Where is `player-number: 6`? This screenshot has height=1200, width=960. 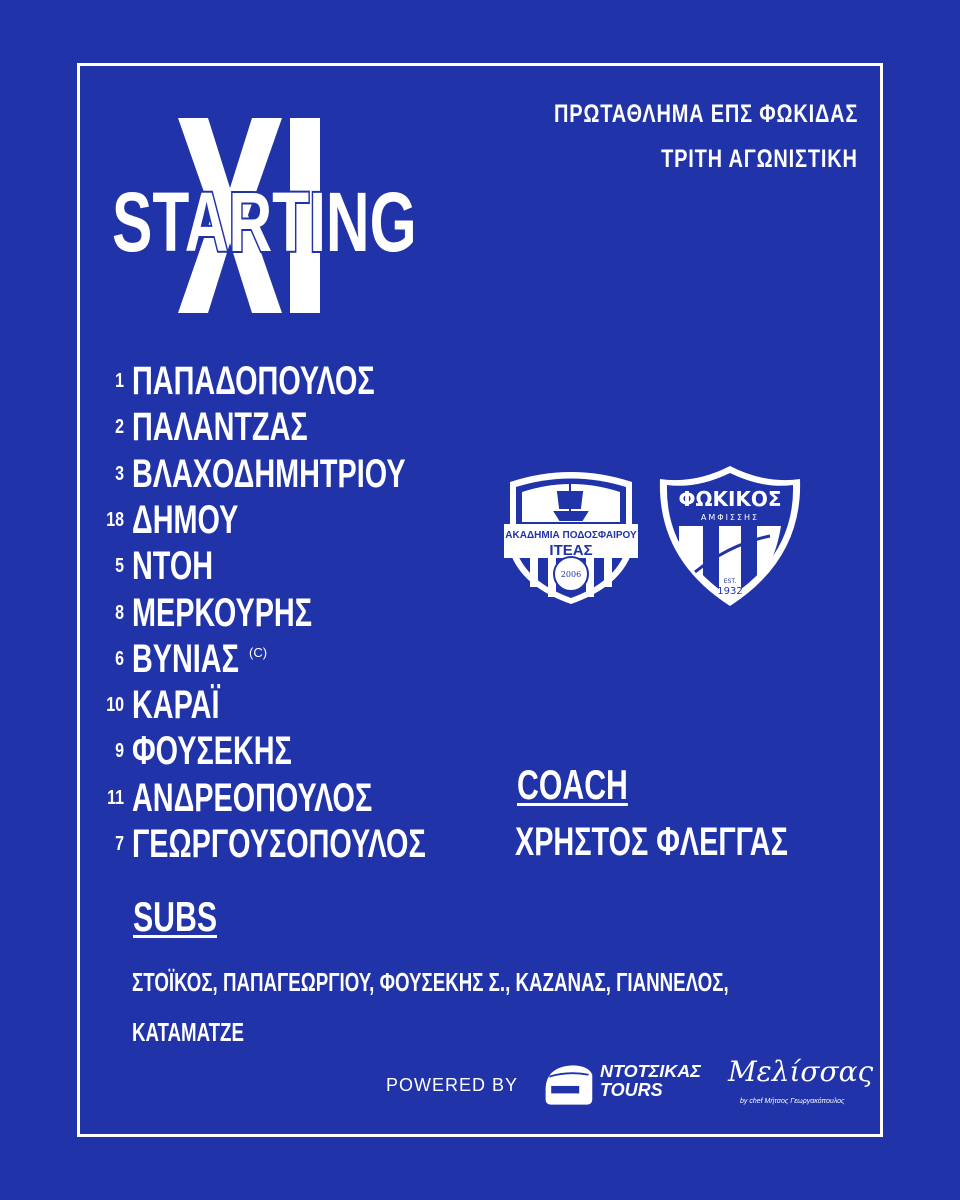 player-number: 6 is located at coordinates (119, 658).